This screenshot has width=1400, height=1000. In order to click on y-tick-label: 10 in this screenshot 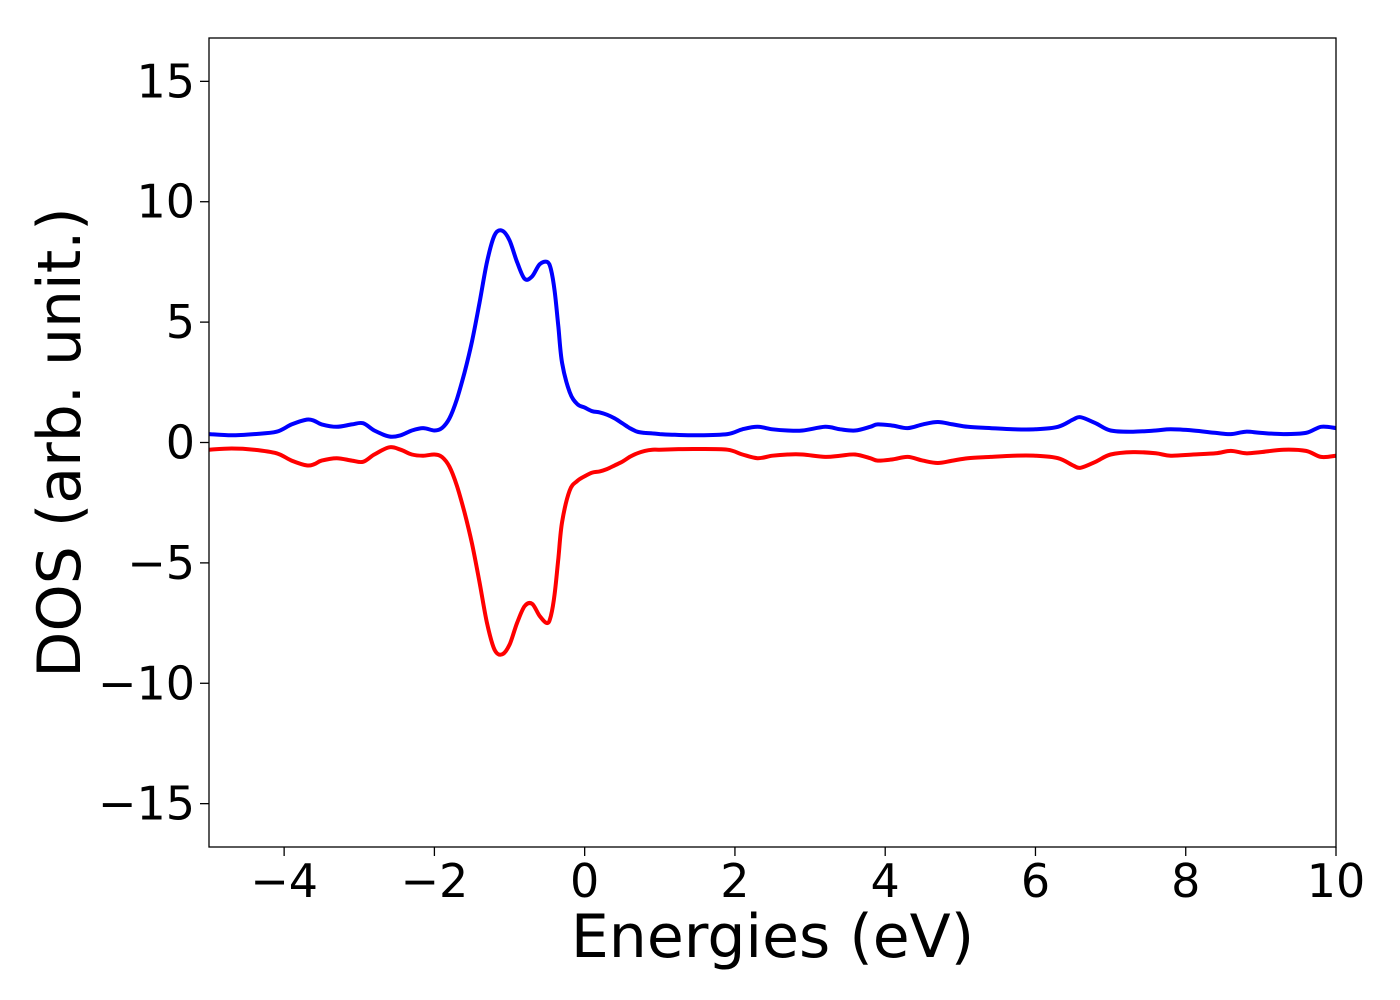, I will do `click(165, 202)`.